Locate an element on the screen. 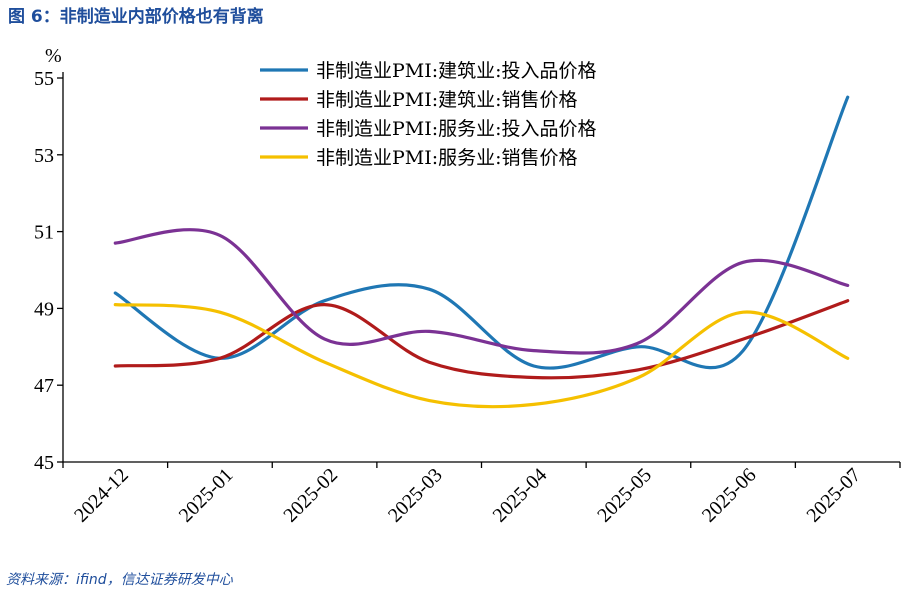 The image size is (904, 590). legend-label-4: 非制造业PMI:服务业:销售价格 is located at coordinates (447, 158).